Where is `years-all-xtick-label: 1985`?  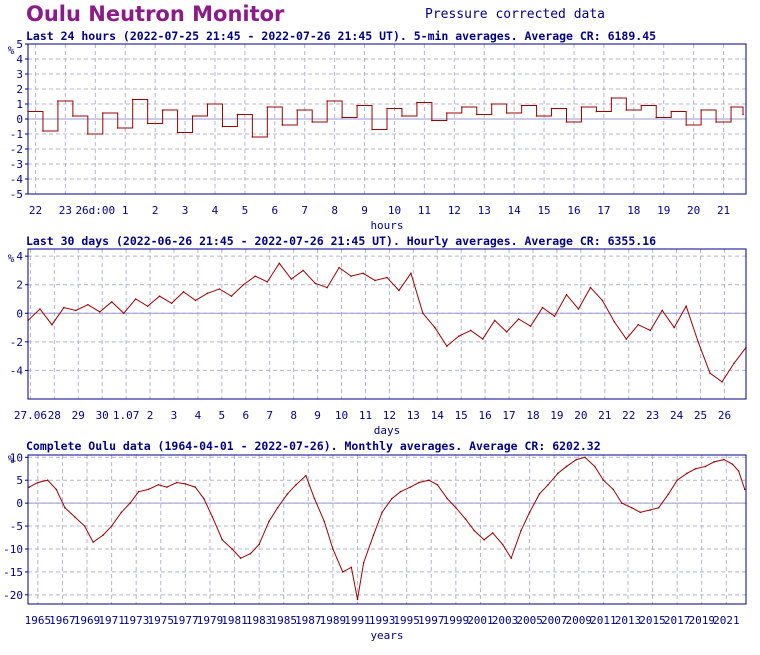 years-all-xtick-label: 1985 is located at coordinates (283, 620).